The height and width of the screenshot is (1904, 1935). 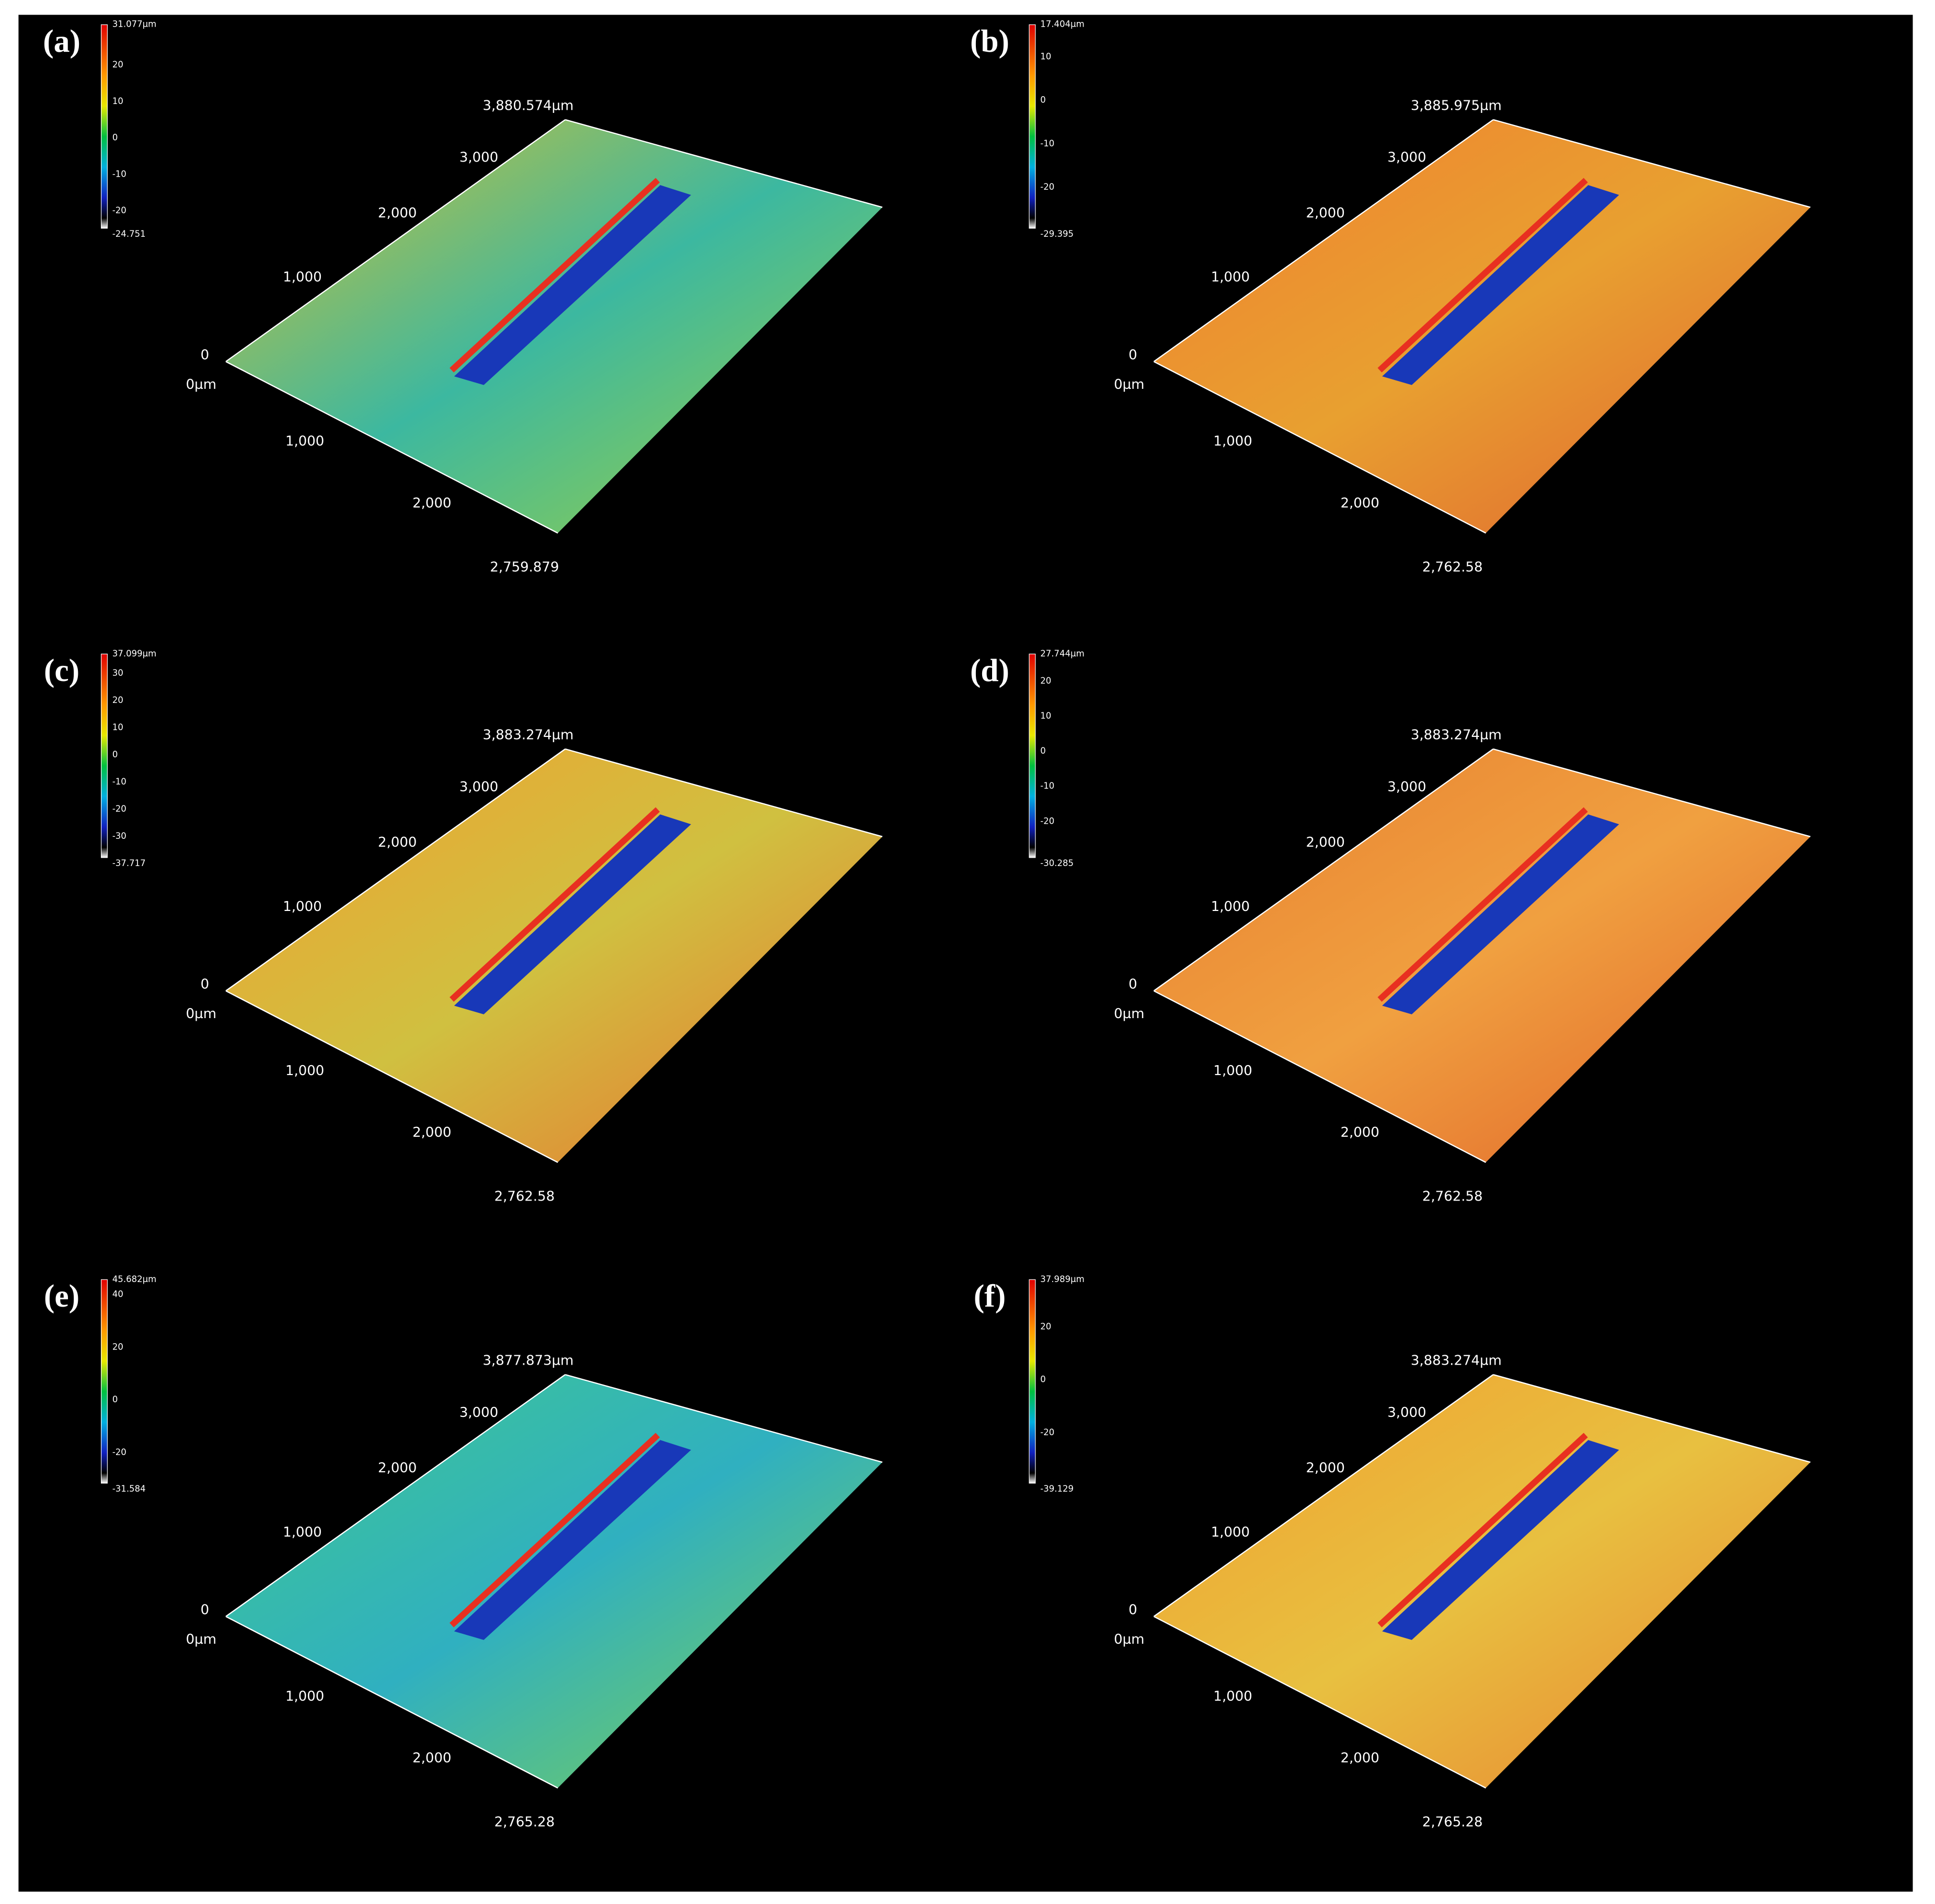 What do you see at coordinates (129, 1489) in the screenshot?
I see `colorbar-min: -31.584` at bounding box center [129, 1489].